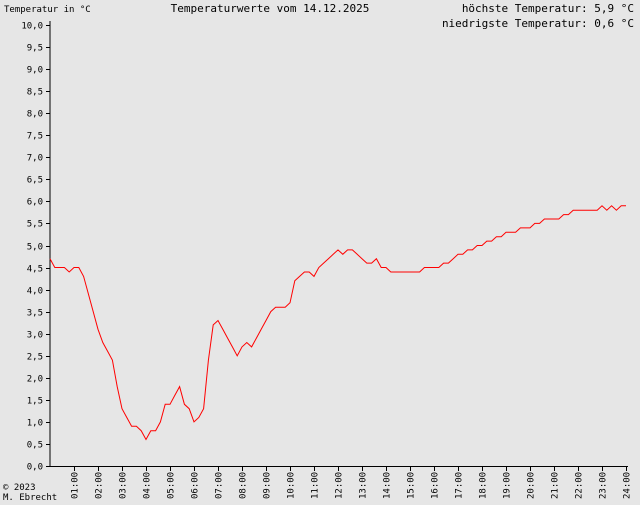 Image resolution: width=640 pixels, height=505 pixels. What do you see at coordinates (388, 485) in the screenshot?
I see `x-tick-label: 14:00` at bounding box center [388, 485].